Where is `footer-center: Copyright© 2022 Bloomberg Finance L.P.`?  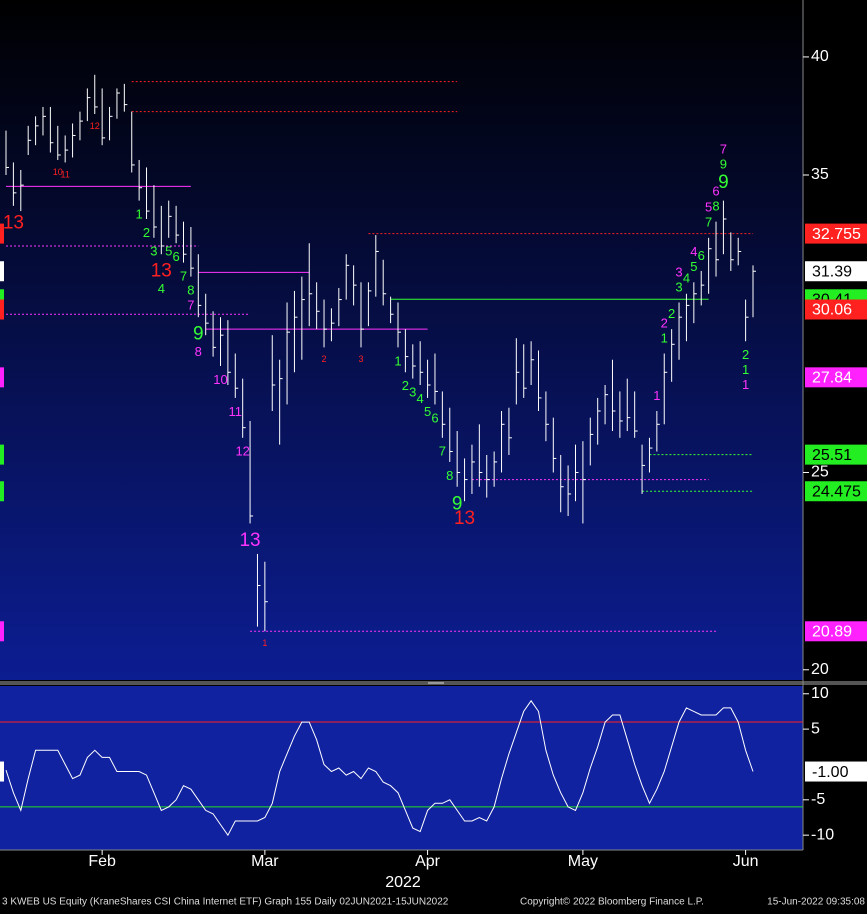 footer-center: Copyright© 2022 Bloomberg Finance L.P. is located at coordinates (612, 902).